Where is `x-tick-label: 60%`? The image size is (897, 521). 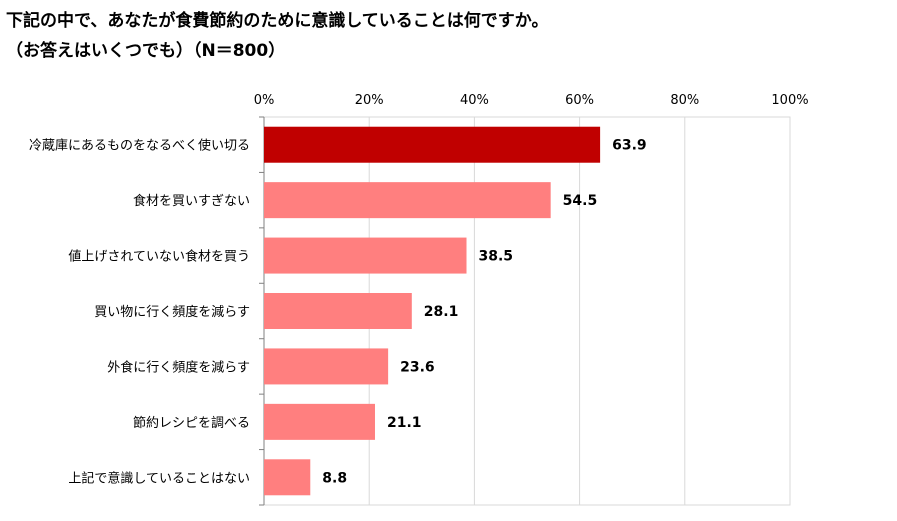
x-tick-label: 60% is located at coordinates (579, 100).